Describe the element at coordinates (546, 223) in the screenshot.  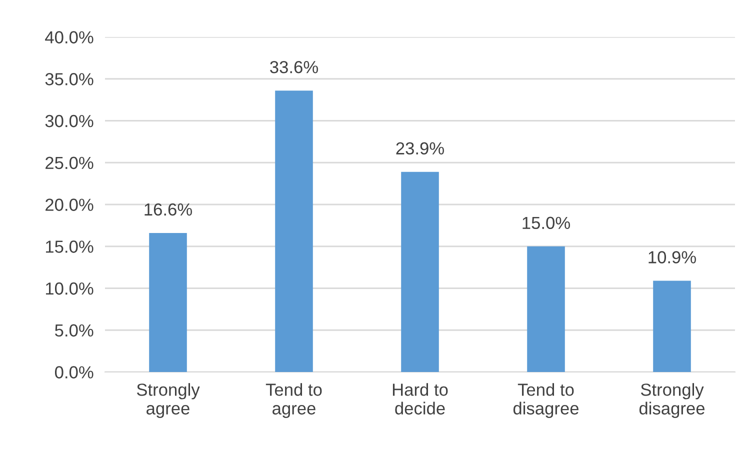
I see `data-label: 15.0%` at that location.